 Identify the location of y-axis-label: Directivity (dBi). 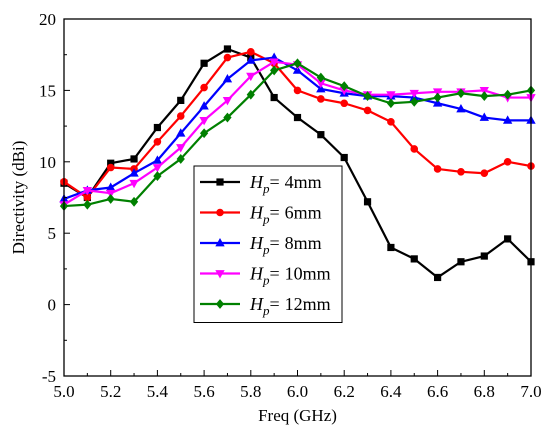
(18, 198).